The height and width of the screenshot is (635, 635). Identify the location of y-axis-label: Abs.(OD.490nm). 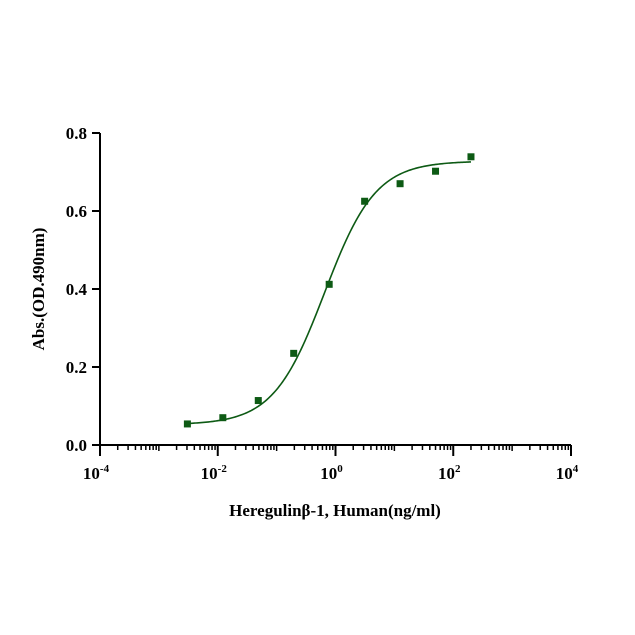
(38, 289).